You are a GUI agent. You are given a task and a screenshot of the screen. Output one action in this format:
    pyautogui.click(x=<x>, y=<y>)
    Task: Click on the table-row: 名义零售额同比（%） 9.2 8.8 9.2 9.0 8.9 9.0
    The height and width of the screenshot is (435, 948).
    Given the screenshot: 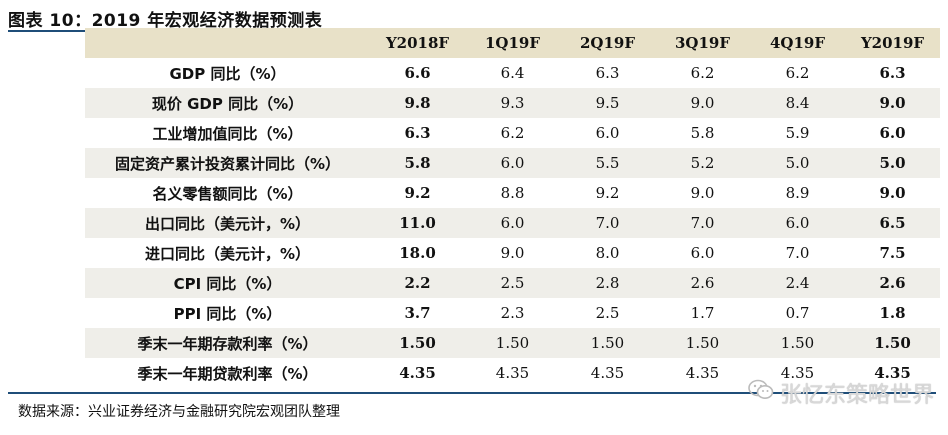 What is the action you would take?
    pyautogui.click(x=512, y=193)
    